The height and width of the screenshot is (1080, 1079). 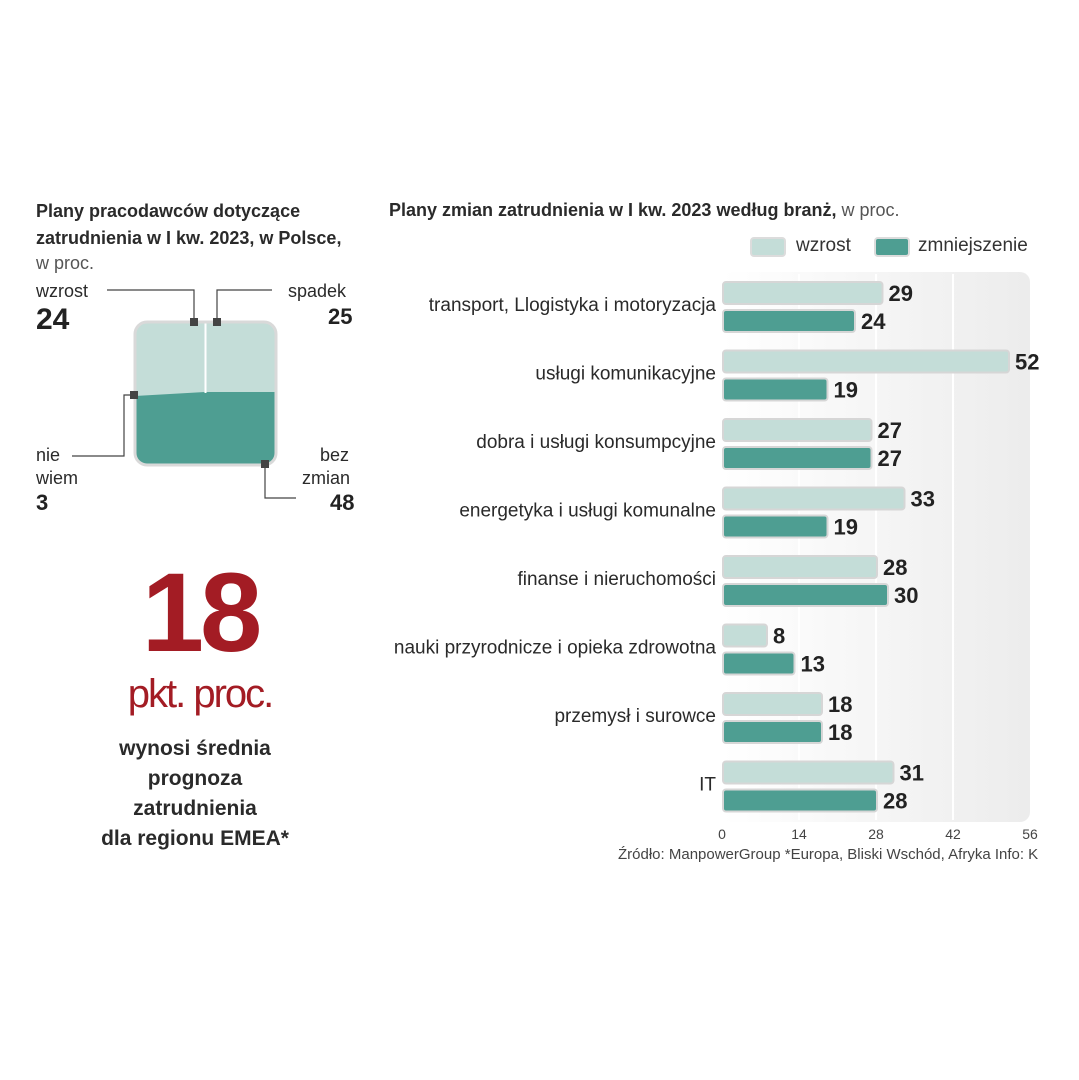 What do you see at coordinates (768, 247) in the screenshot?
I see `legend-swatch-wzrost` at bounding box center [768, 247].